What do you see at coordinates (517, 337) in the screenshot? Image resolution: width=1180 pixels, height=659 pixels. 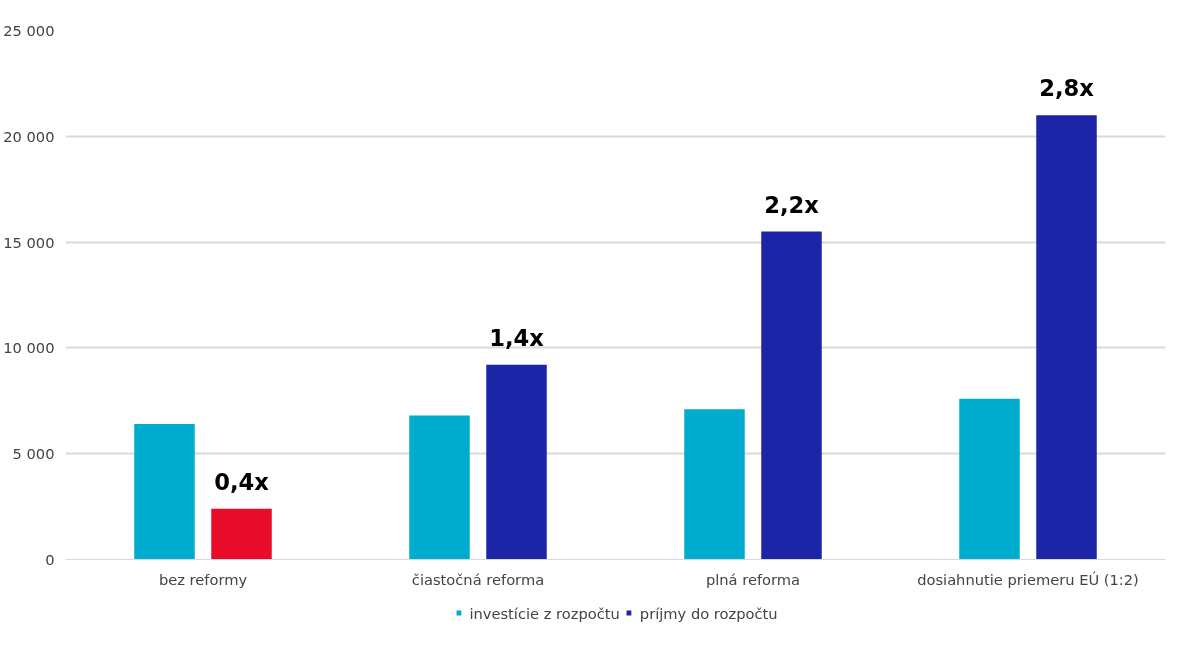 I see `annotation: 1,4x` at bounding box center [517, 337].